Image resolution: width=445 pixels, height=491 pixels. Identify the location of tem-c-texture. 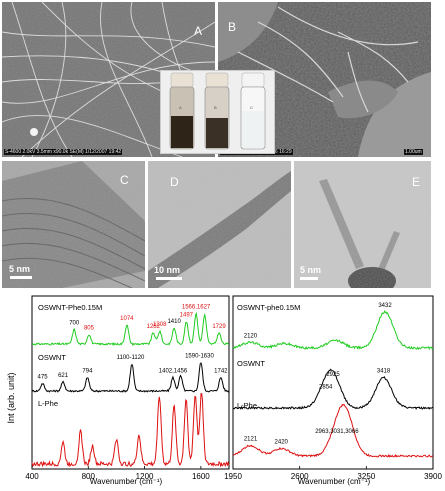
(73, 224).